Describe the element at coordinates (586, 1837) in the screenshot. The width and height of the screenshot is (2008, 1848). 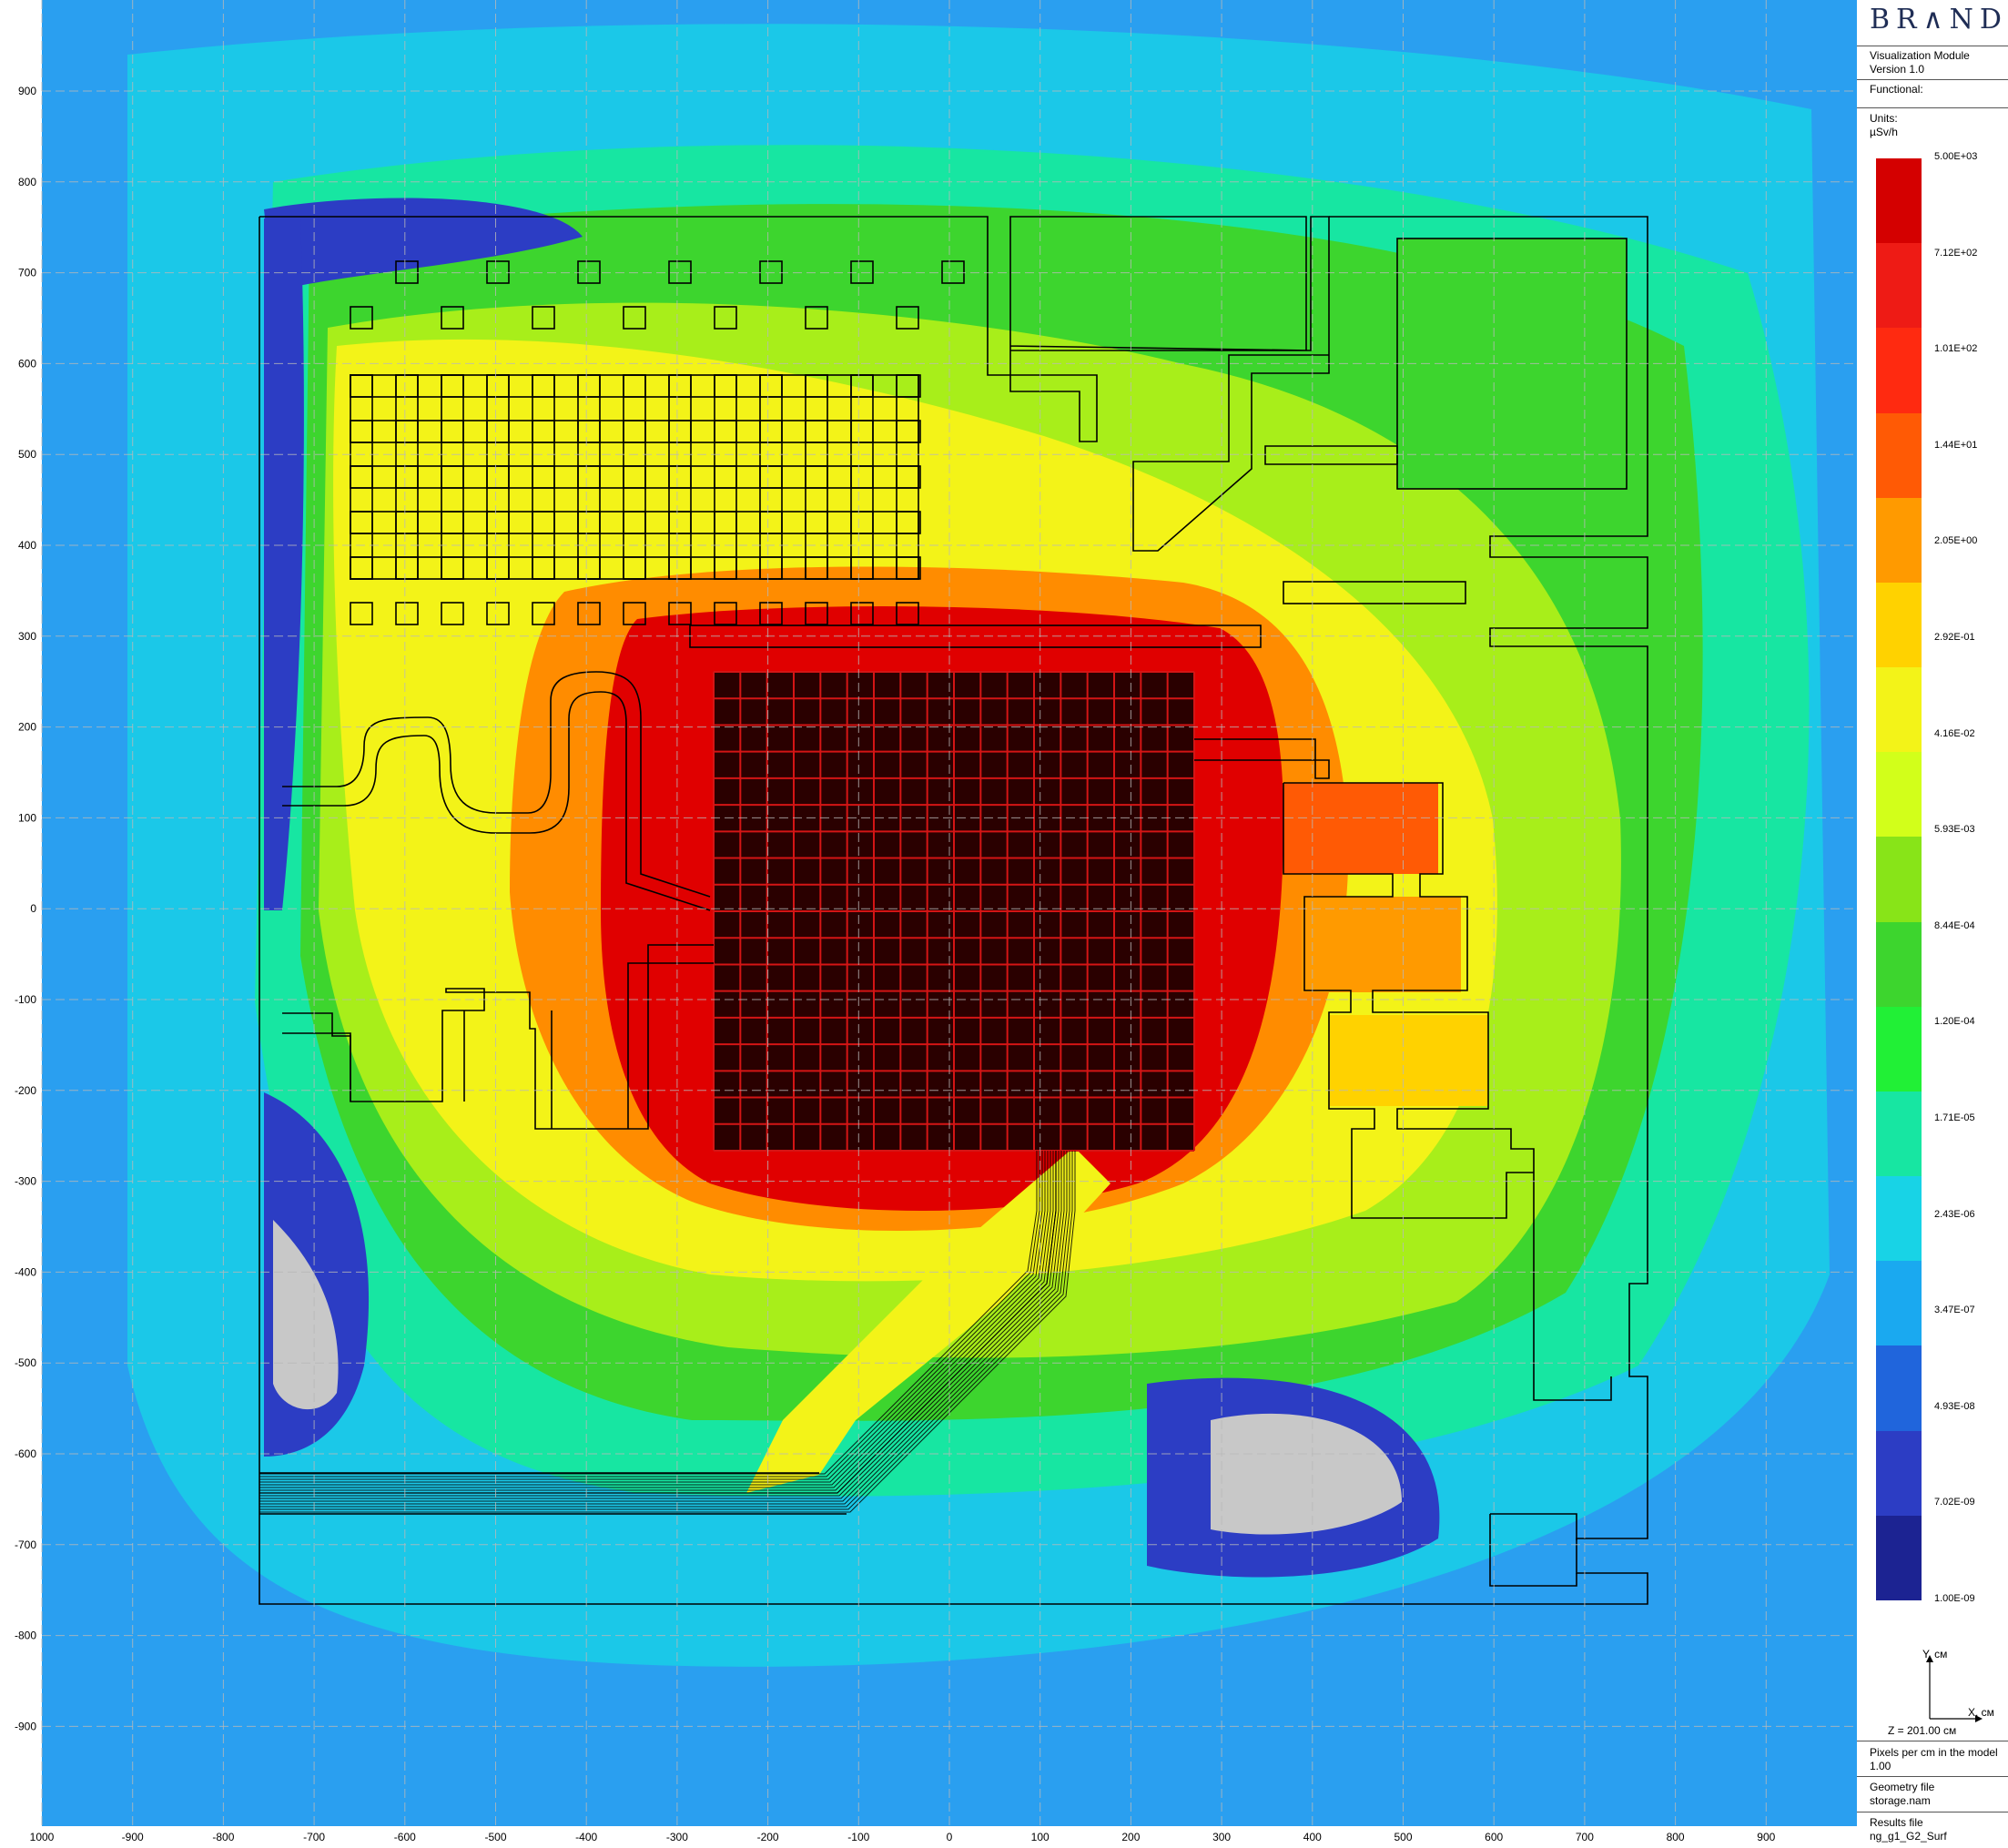
I see `x-tick-label: -400` at that location.